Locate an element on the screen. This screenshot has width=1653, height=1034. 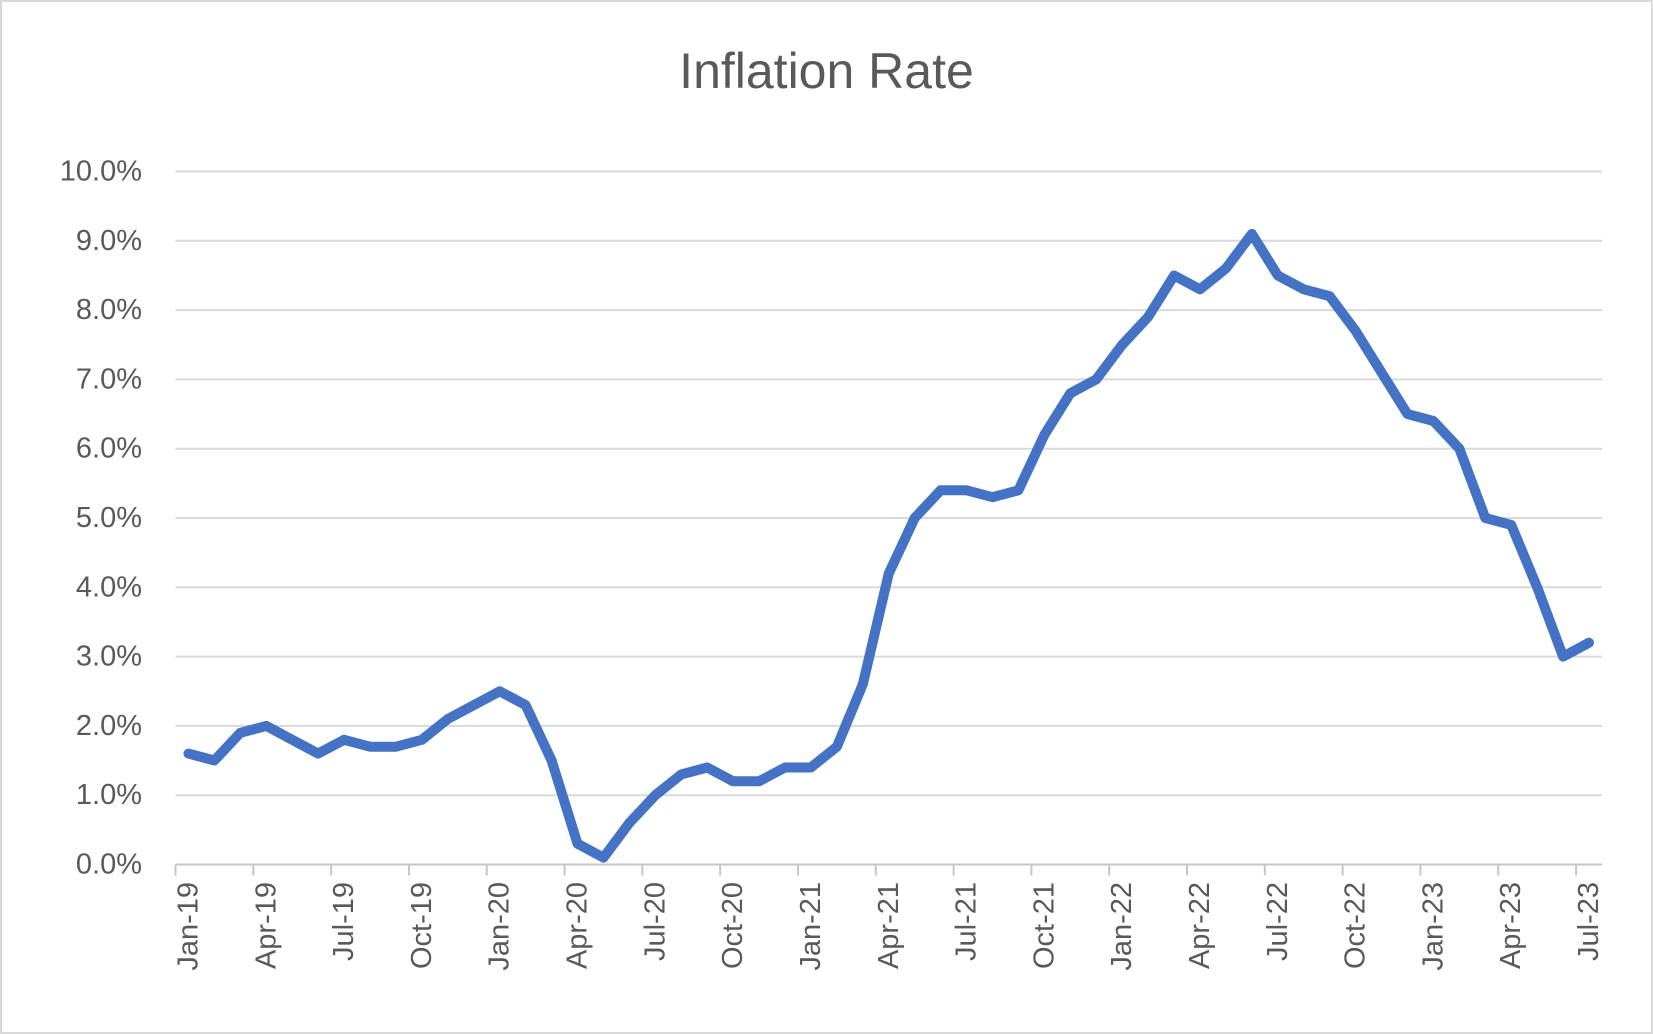
y-axis-label: 0.0% is located at coordinates (109, 865).